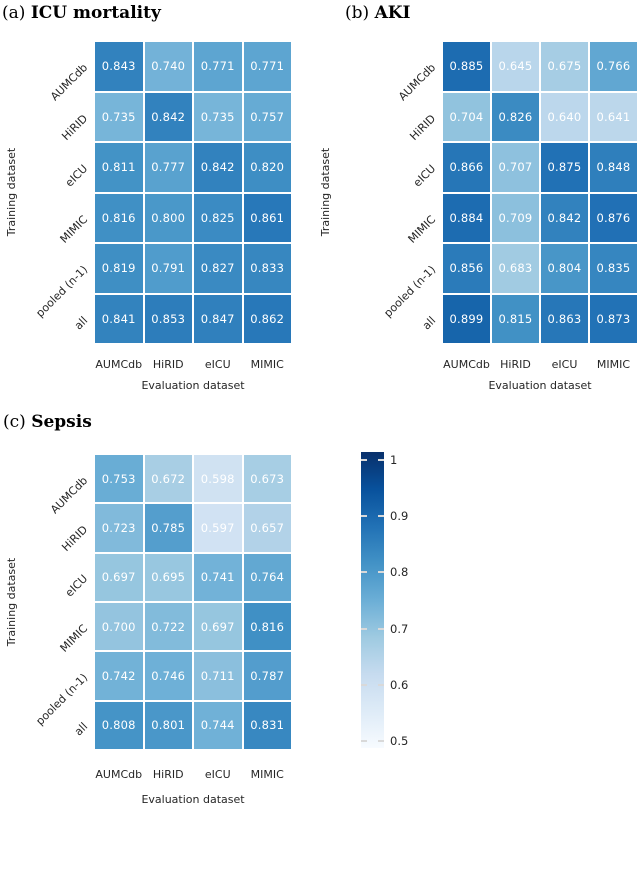  I want to click on heatmap-cell: 0.771, so click(218, 66).